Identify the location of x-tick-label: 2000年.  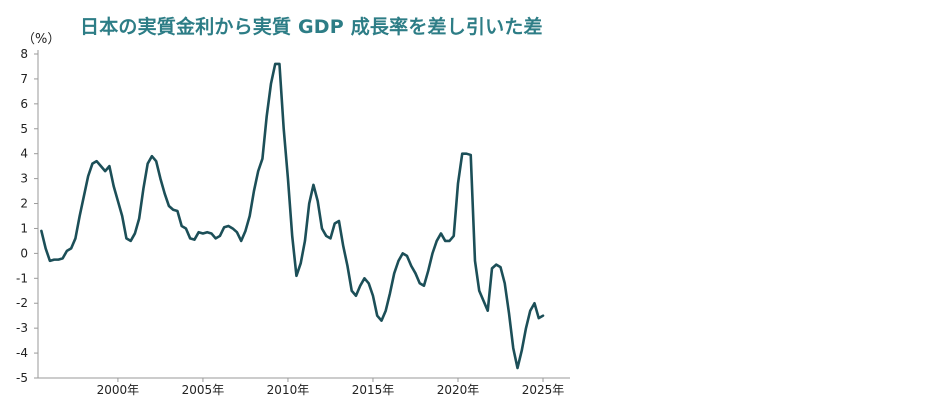
(118, 390).